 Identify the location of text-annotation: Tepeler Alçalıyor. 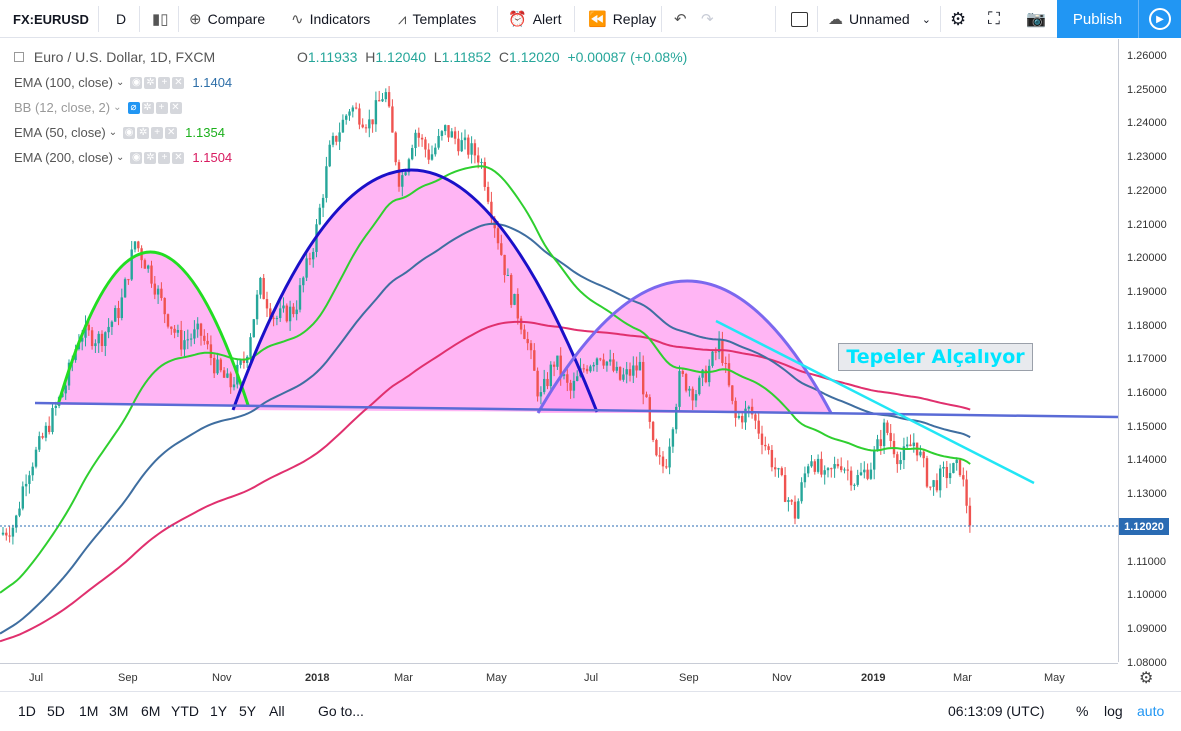
(935, 357).